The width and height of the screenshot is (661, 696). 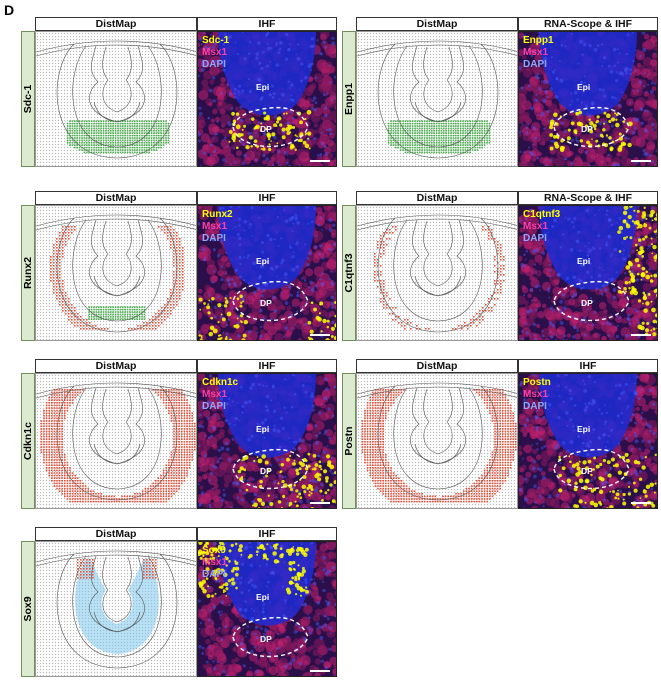 What do you see at coordinates (216, 40) in the screenshot?
I see `marker-label: Sdc-1` at bounding box center [216, 40].